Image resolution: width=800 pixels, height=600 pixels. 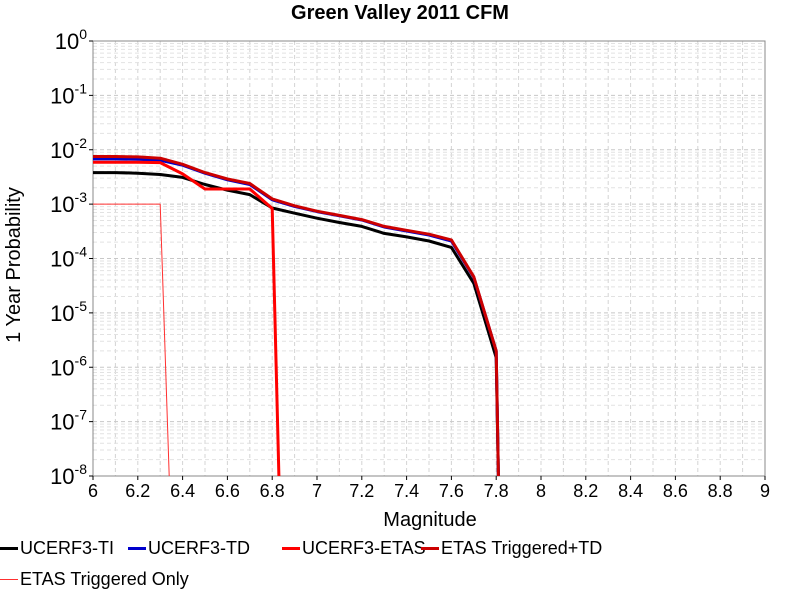 I want to click on legend-item: UCERF3-TD, so click(x=189, y=548).